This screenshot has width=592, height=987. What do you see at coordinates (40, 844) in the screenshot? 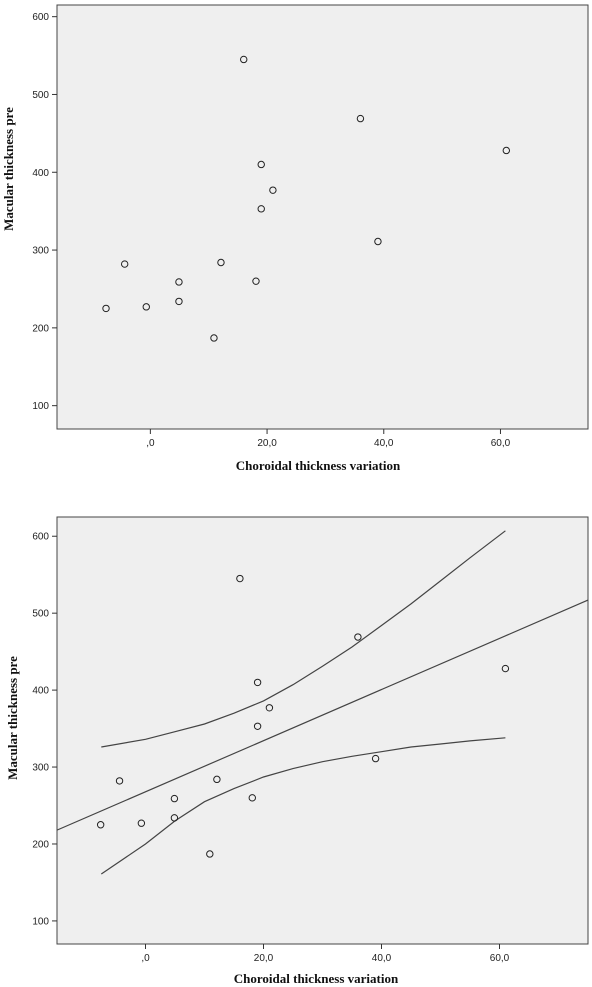
I see `y-tick-label-bottom-1: 200` at bounding box center [40, 844].